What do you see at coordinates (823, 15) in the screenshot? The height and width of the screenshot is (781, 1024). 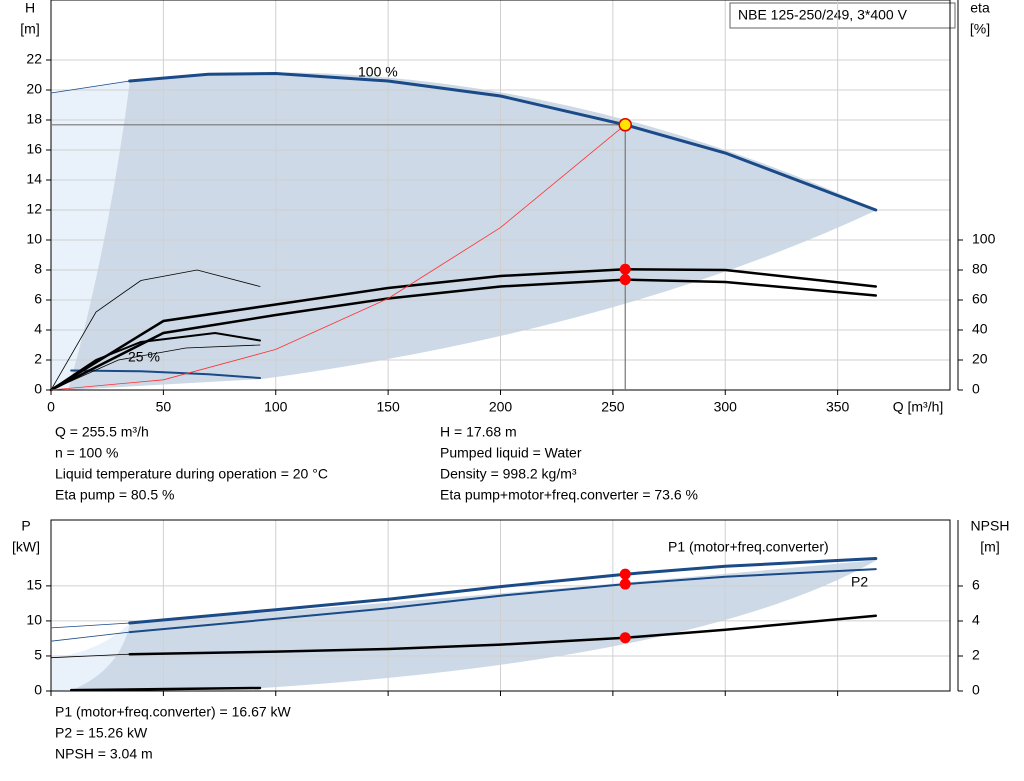 I see `title: NBE 125-250/249, 3*400 V` at bounding box center [823, 15].